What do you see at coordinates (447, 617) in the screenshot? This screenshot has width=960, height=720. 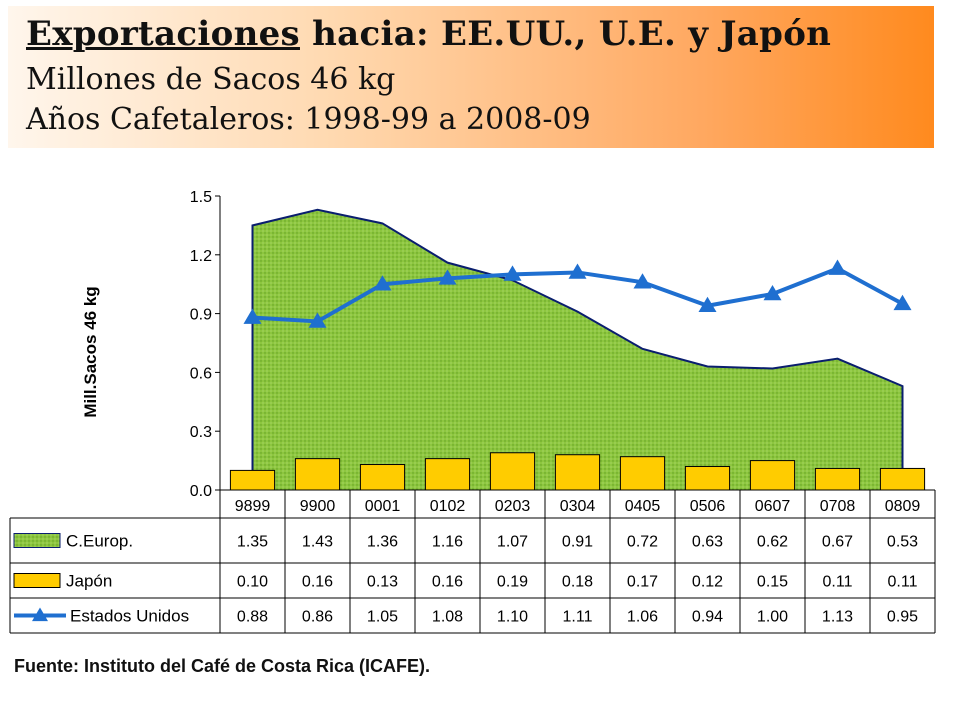 I see `table-cell-value: 1.08` at bounding box center [447, 617].